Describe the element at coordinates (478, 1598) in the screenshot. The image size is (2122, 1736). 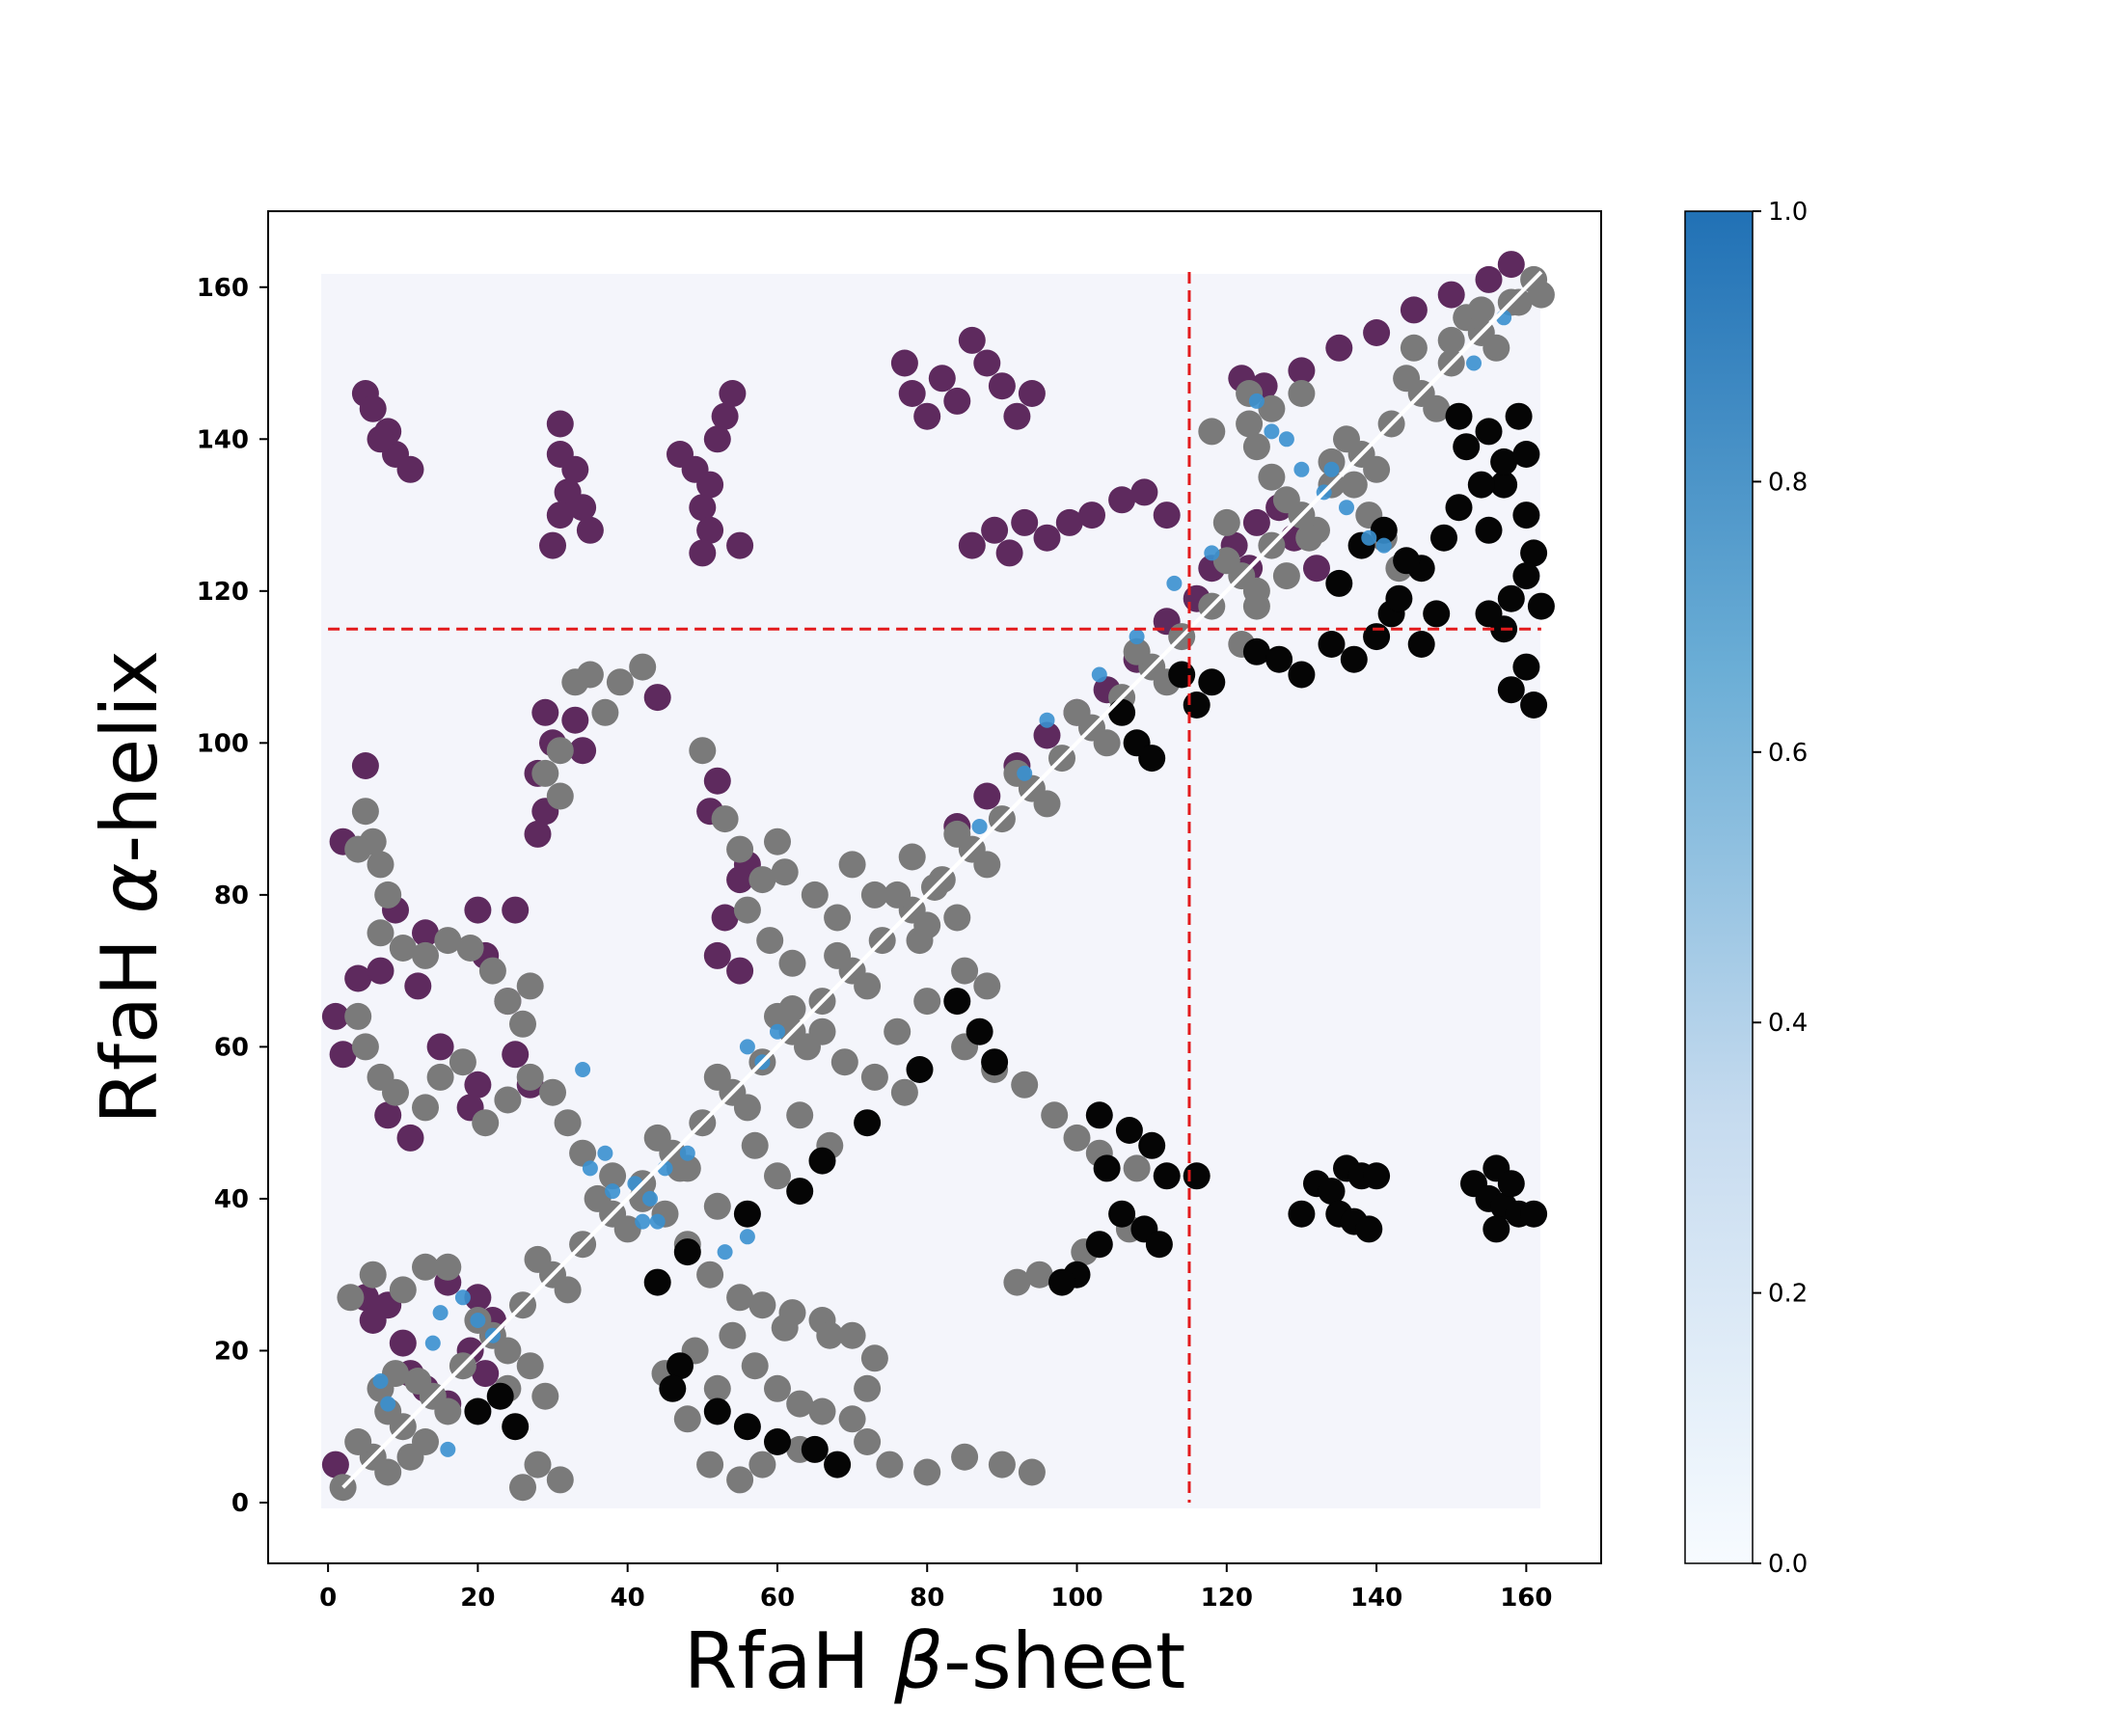
I see `x-tick-label: 20` at that location.